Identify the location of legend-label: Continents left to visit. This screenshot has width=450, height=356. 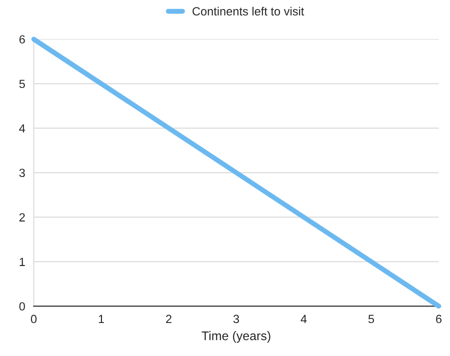
(248, 11).